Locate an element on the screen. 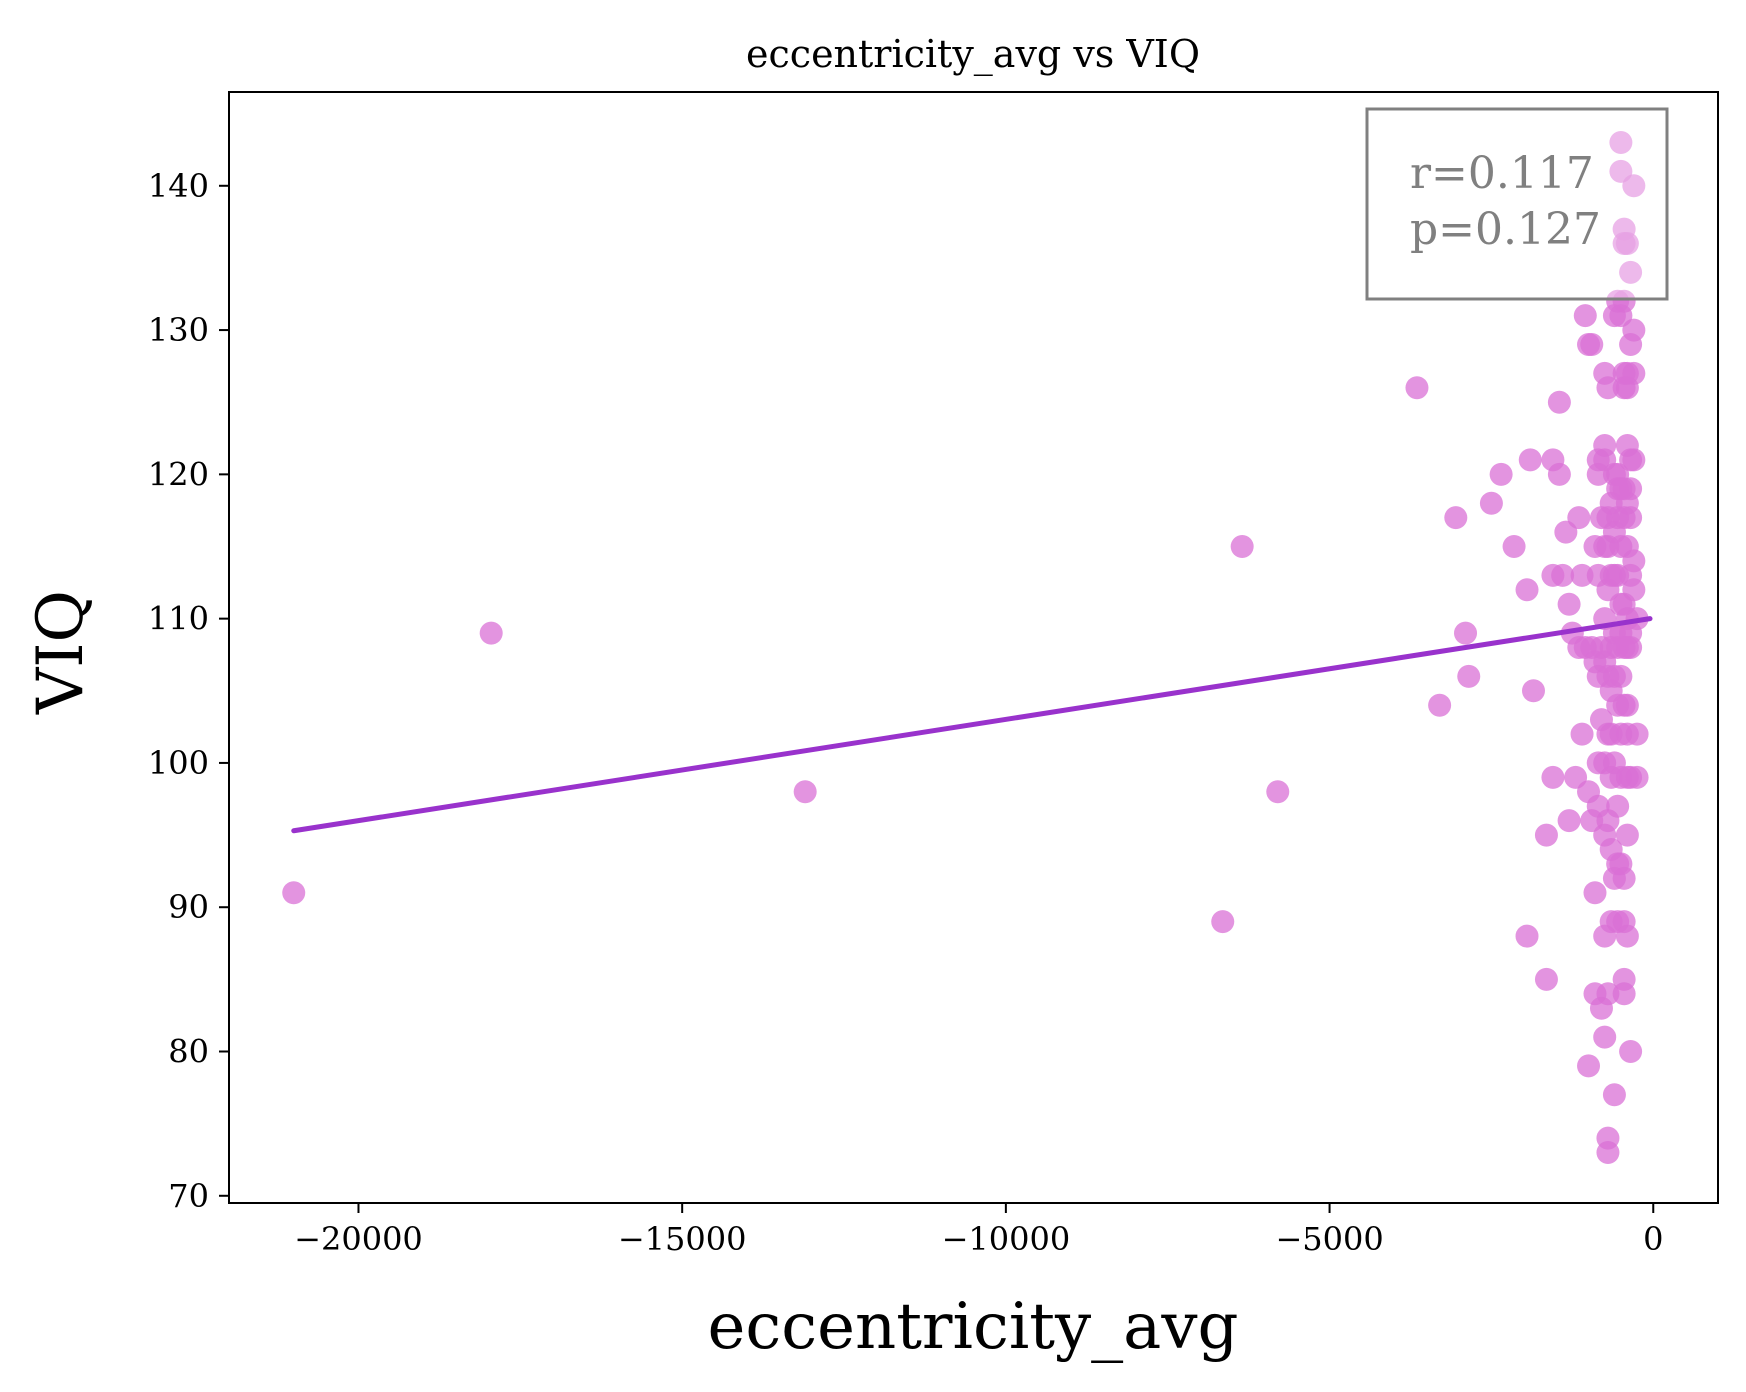 The image size is (1746, 1392). x-tick-label: −15000 is located at coordinates (682, 1239).